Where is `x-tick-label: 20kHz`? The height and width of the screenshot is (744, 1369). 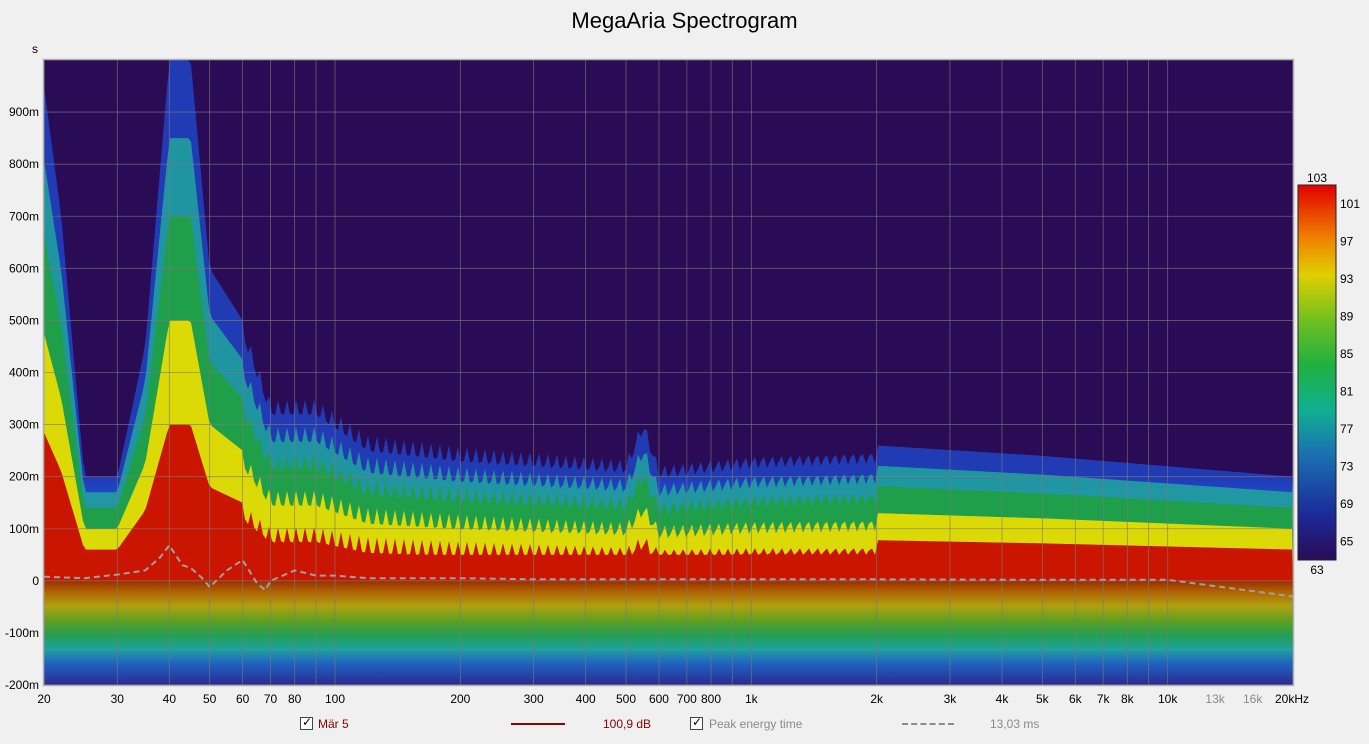 x-tick-label: 20kHz is located at coordinates (1292, 699).